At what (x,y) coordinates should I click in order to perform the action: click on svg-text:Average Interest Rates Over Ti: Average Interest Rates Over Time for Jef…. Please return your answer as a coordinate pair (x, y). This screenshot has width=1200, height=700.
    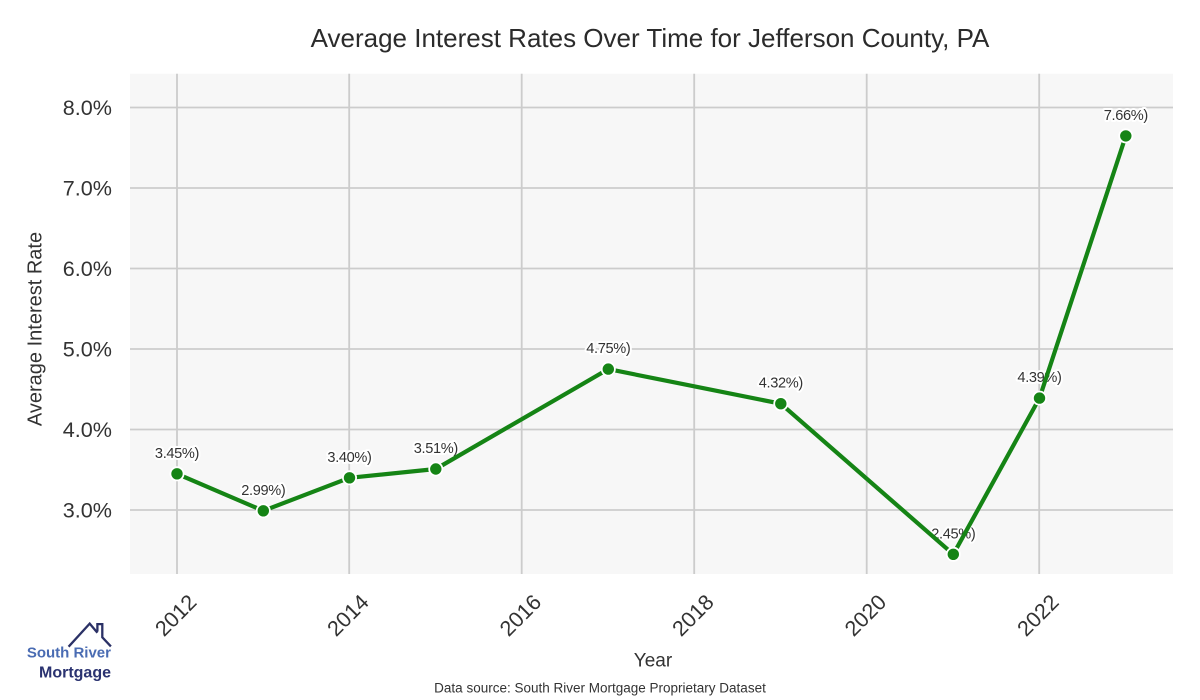
    Looking at the image, I should click on (650, 38).